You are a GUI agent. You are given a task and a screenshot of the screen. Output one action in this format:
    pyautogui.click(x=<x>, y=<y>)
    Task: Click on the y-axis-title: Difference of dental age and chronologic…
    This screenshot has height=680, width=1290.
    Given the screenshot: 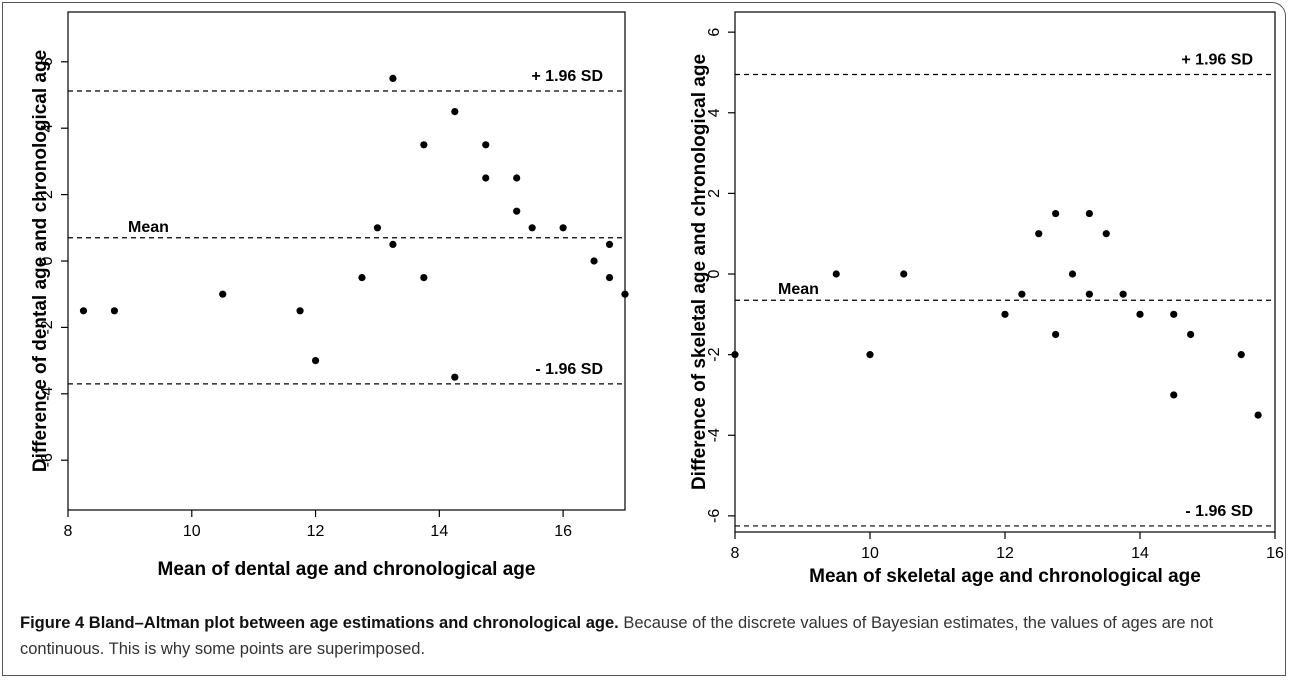 What is the action you would take?
    pyautogui.click(x=40, y=261)
    